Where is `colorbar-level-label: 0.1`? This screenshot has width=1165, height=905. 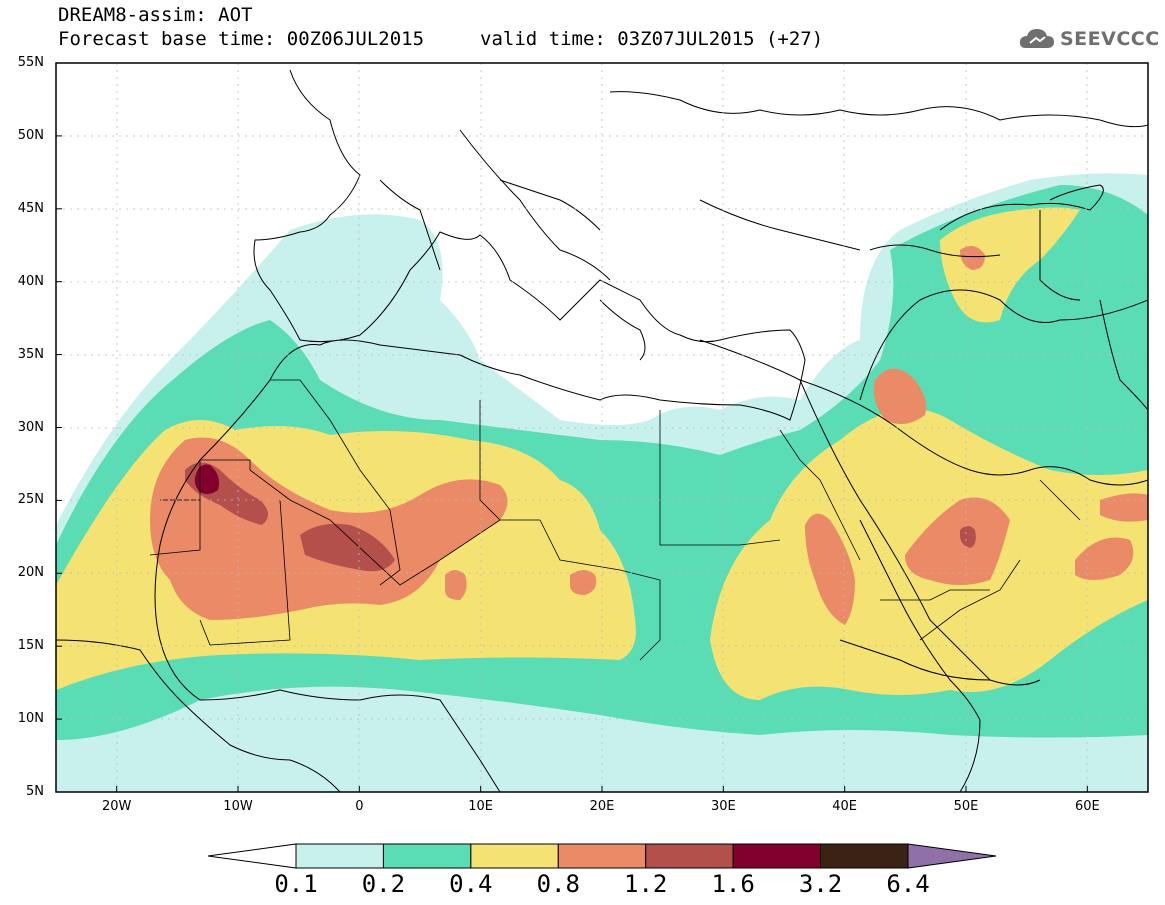
colorbar-level-label: 0.1 is located at coordinates (296, 884).